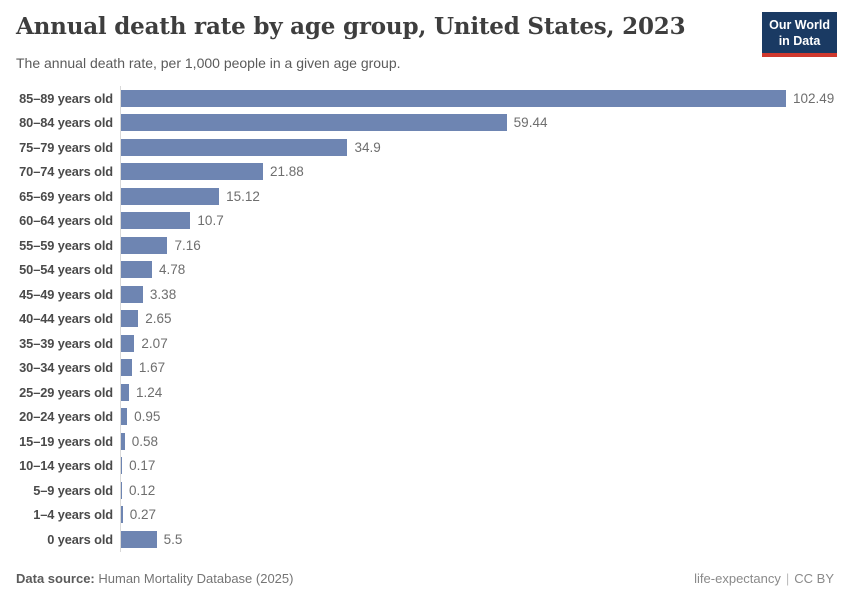  What do you see at coordinates (158, 319) in the screenshot?
I see `value-label: 2.65` at bounding box center [158, 319].